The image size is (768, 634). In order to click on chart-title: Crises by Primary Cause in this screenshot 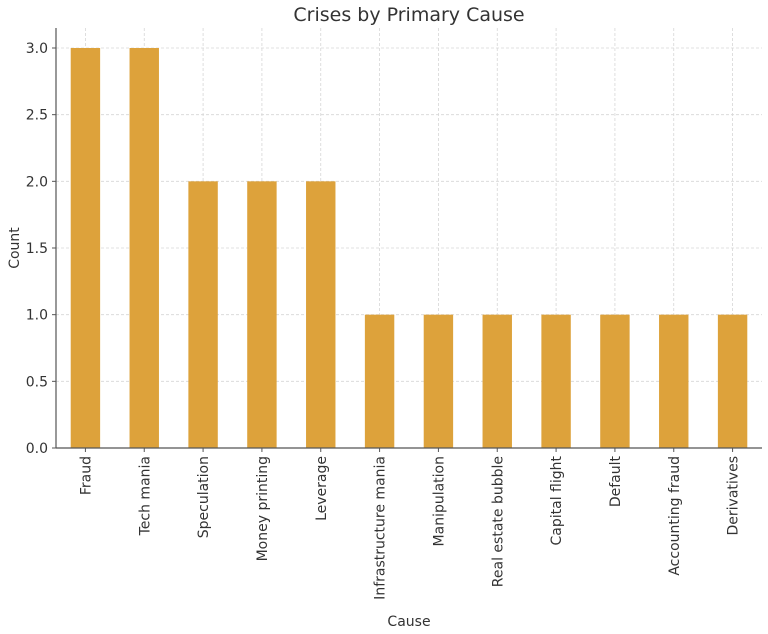, I will do `click(408, 15)`.